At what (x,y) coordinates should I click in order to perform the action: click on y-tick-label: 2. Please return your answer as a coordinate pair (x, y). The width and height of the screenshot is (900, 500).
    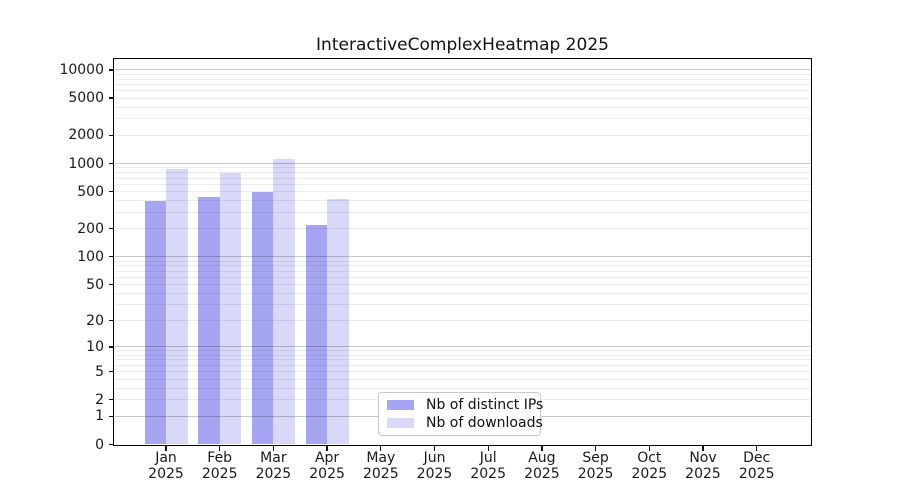
    Looking at the image, I should click on (99, 399).